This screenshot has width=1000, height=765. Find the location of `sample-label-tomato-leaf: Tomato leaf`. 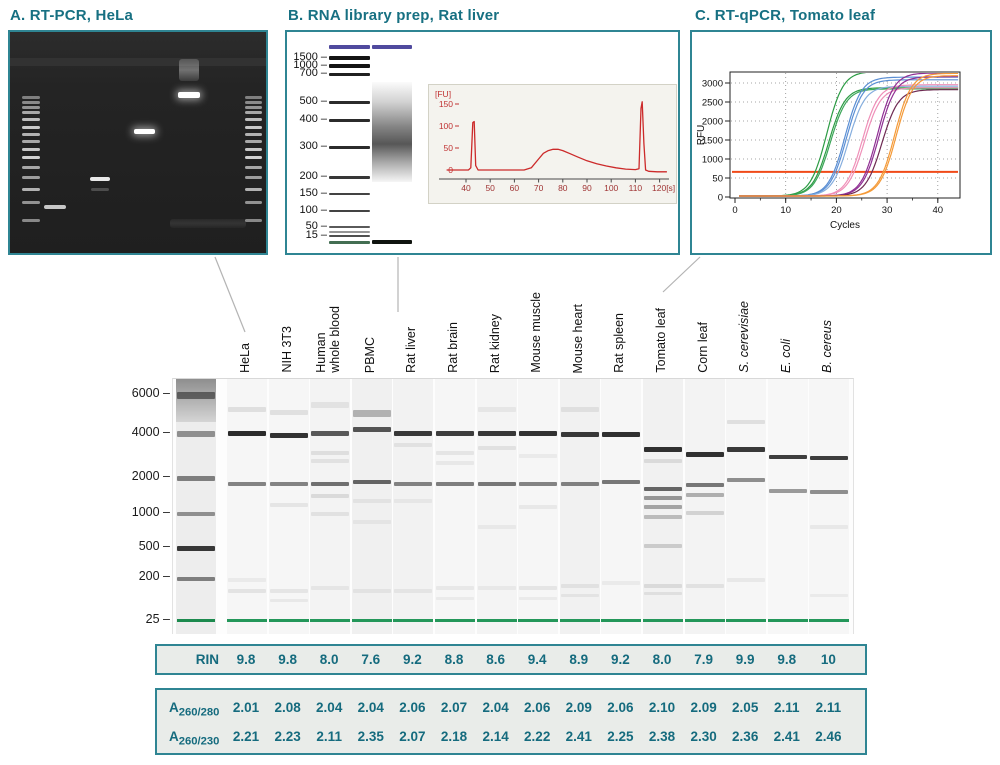

sample-label-tomato-leaf: Tomato leaf is located at coordinates (661, 340).